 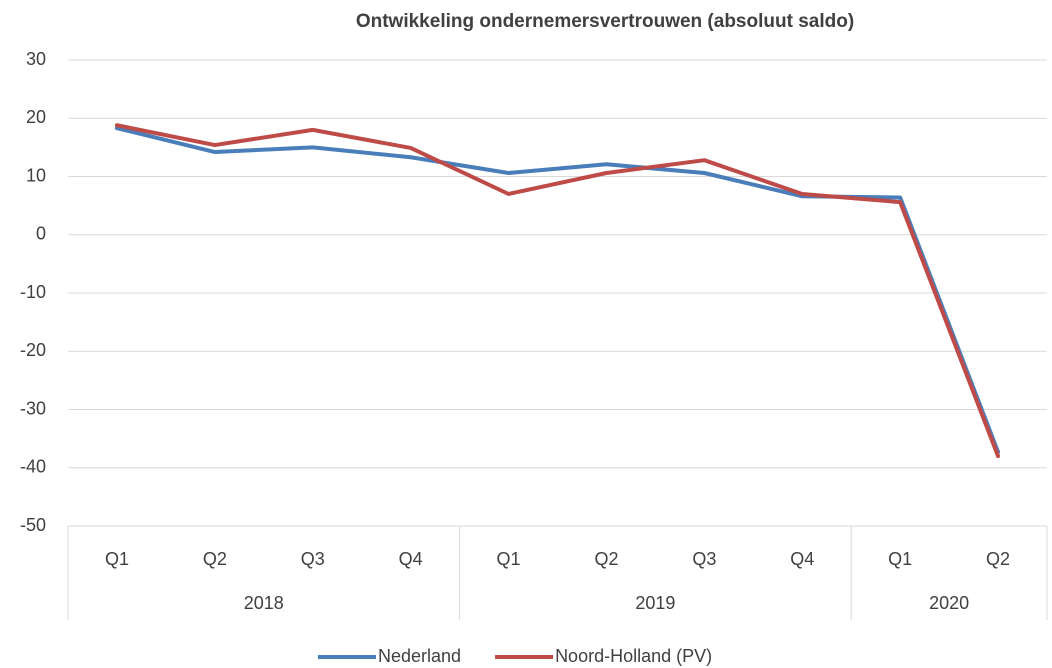 I want to click on legend-label: Noord-Holland (PV), so click(x=633, y=656).